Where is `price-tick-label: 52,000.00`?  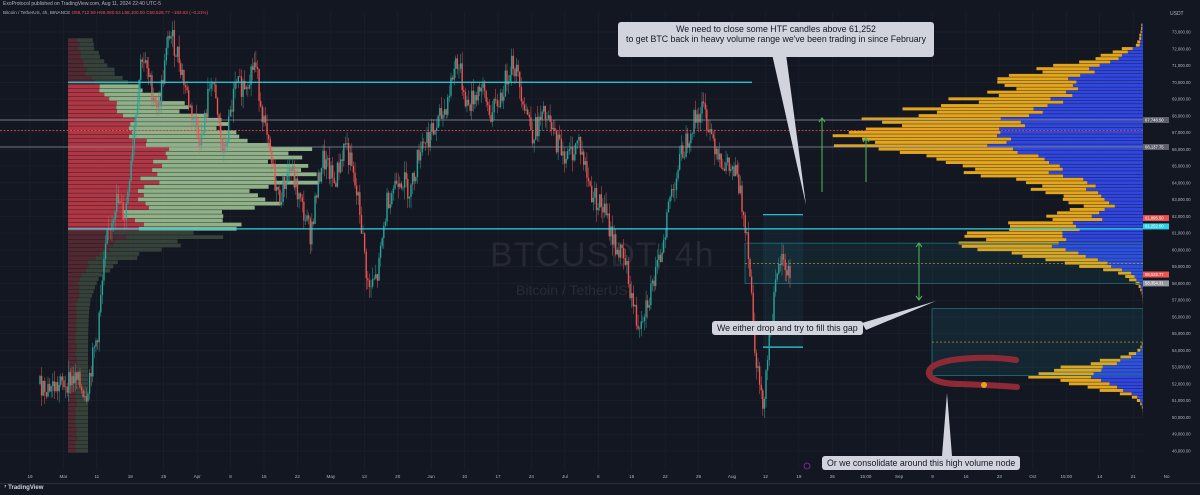
price-tick-label: 52,000.00 is located at coordinates (1181, 383).